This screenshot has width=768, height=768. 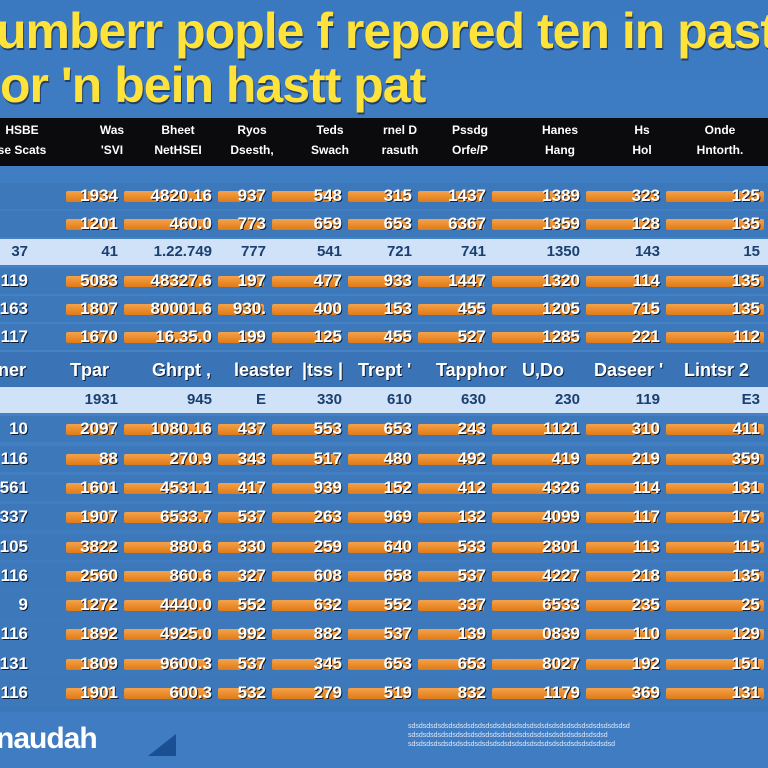 What do you see at coordinates (565, 458) in the screenshot?
I see `data-cell: 419` at bounding box center [565, 458].